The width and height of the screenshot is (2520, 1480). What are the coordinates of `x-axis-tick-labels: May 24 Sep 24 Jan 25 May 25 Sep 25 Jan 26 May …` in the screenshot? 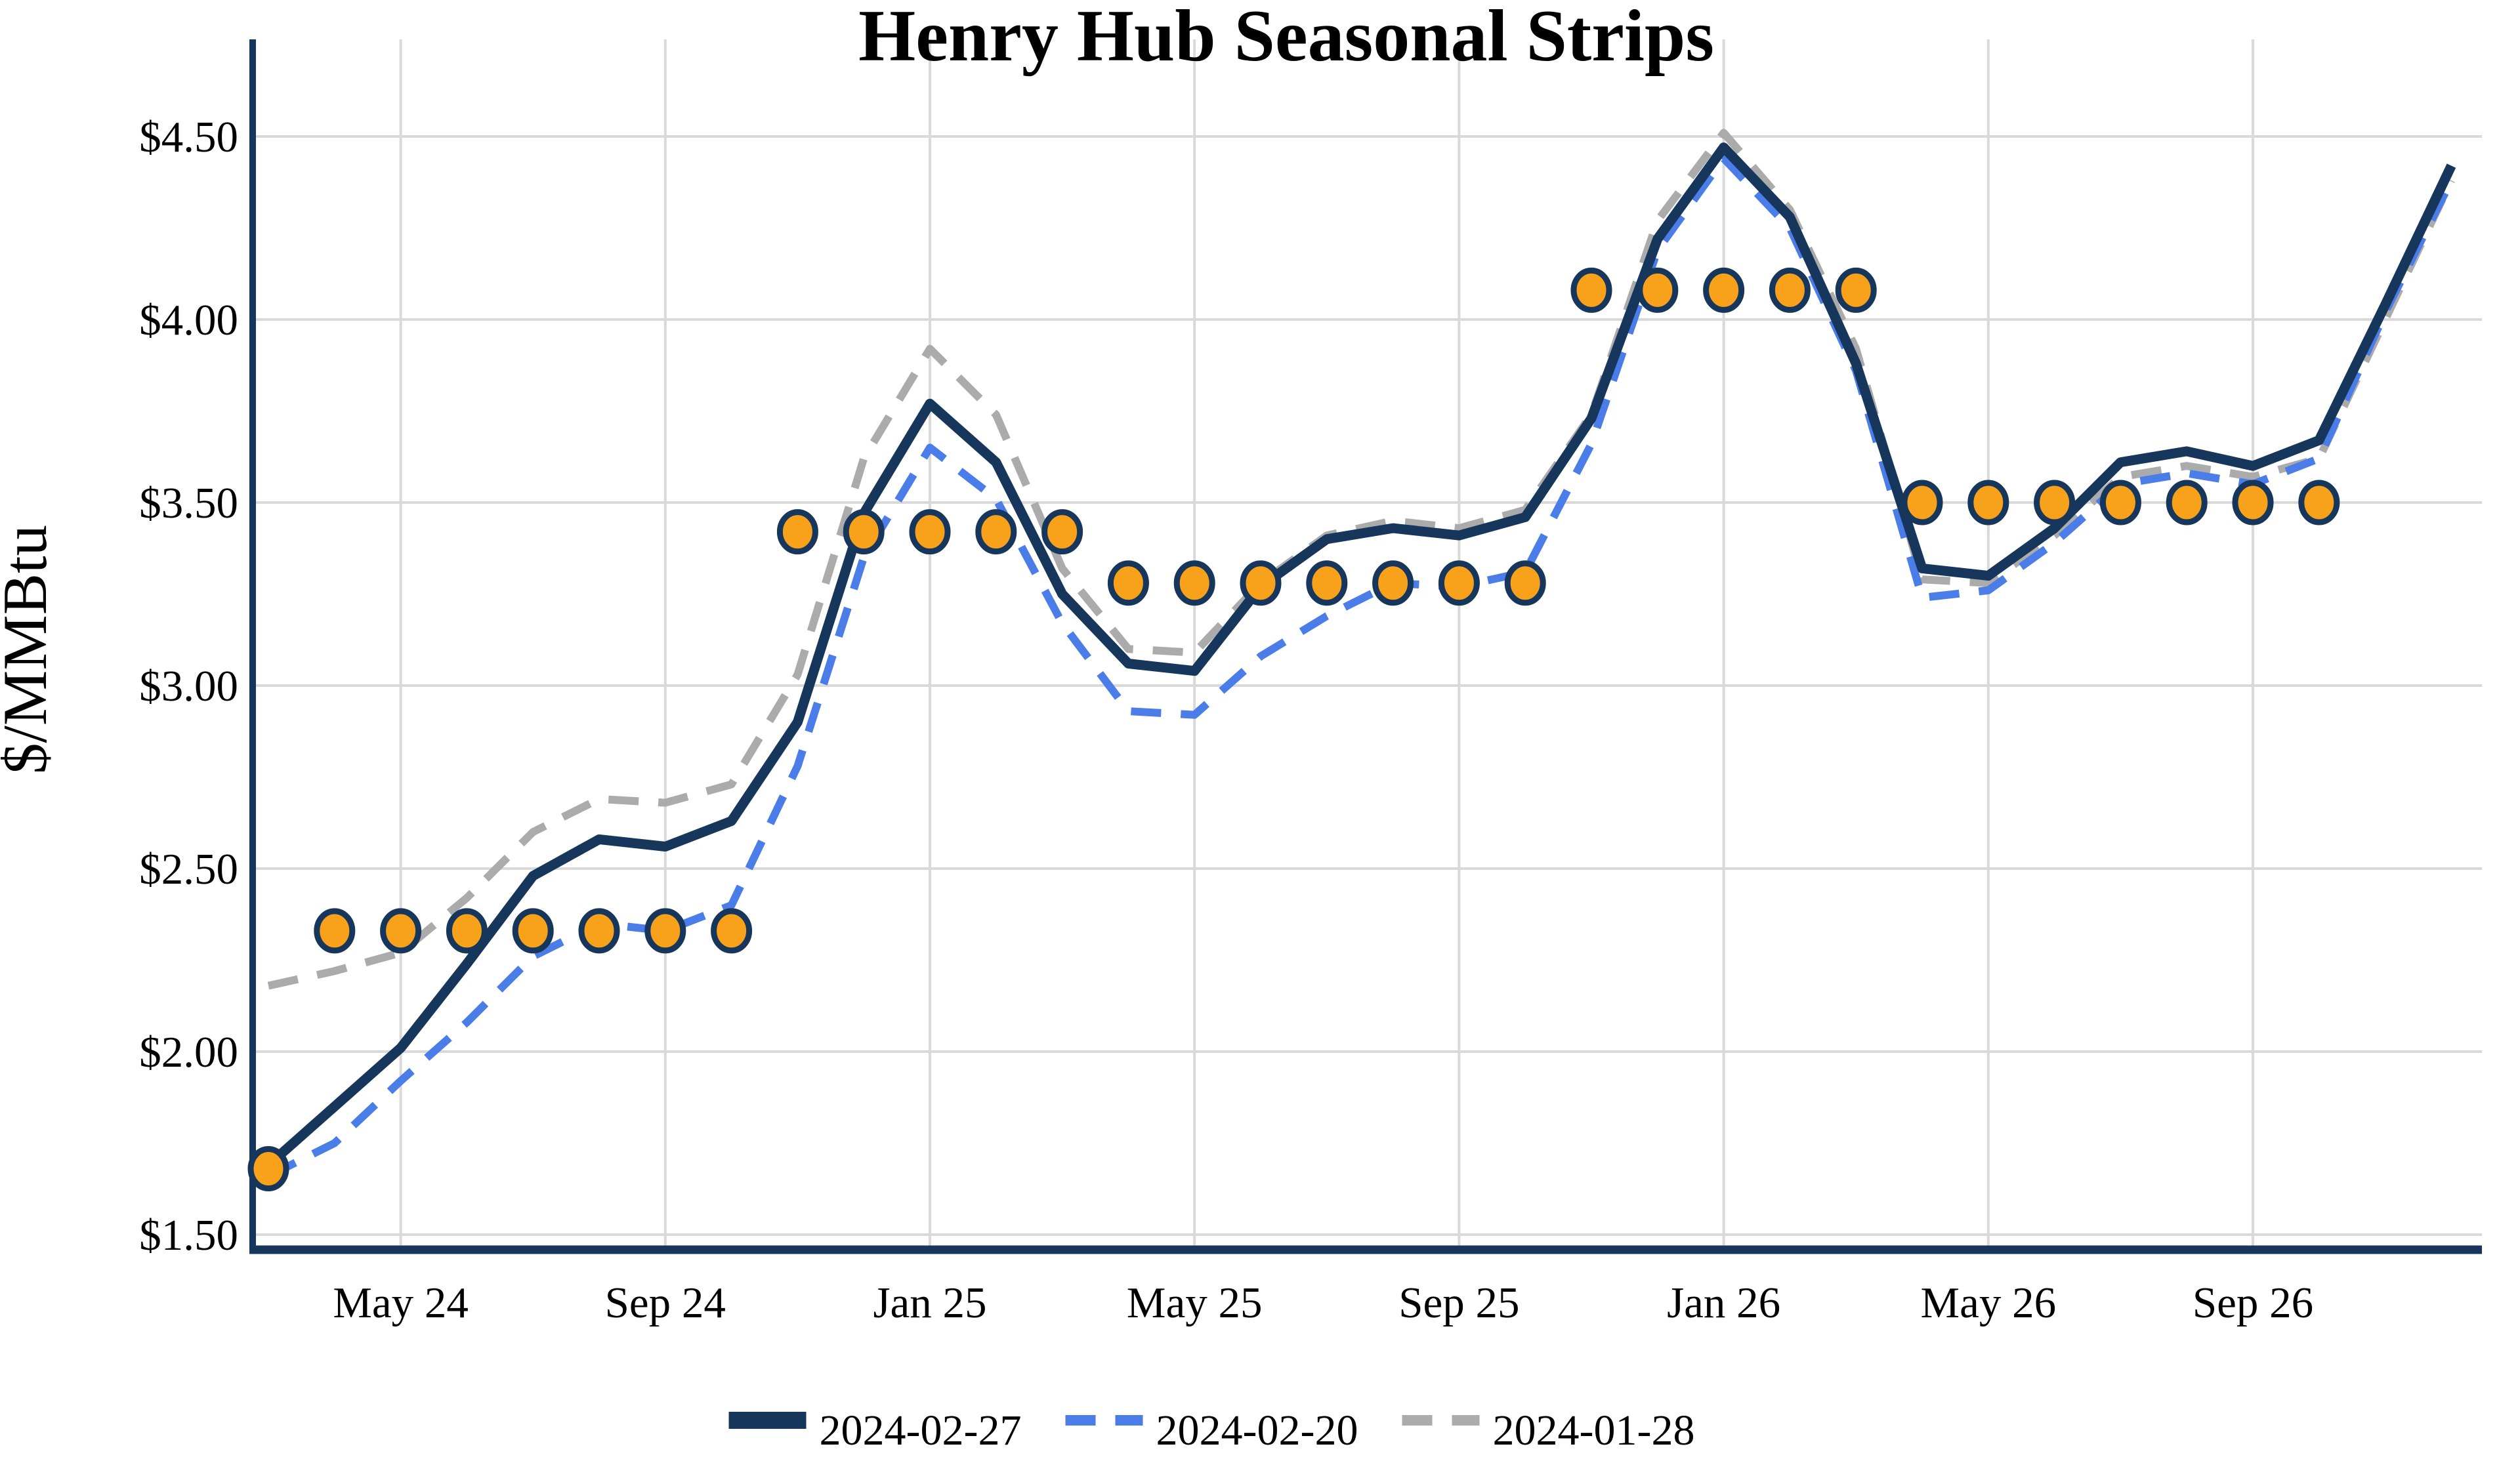 It's located at (1323, 1303).